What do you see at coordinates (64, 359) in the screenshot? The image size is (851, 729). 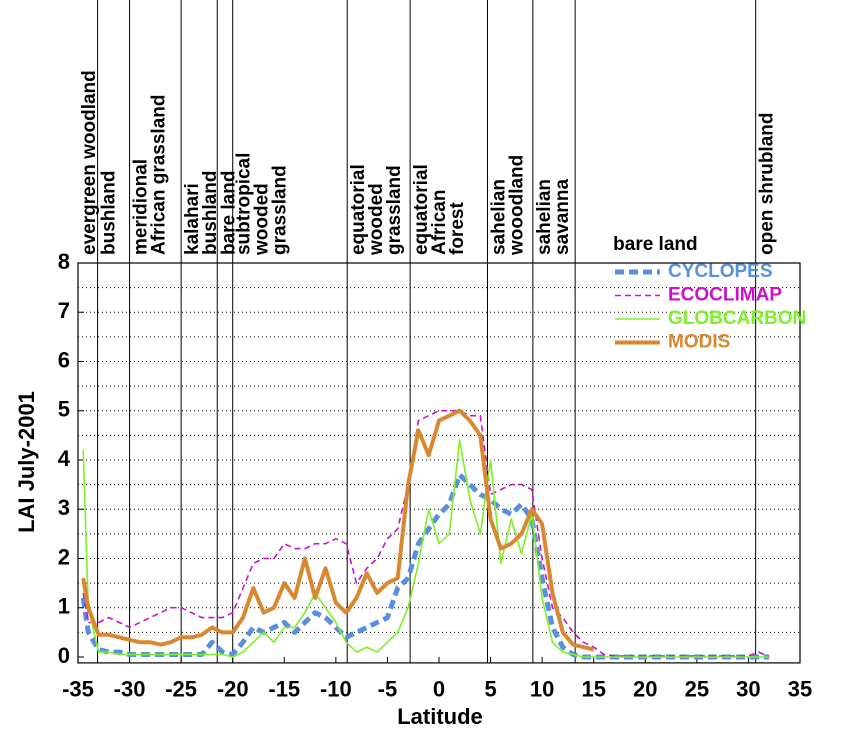 I see `y-tick-label: 6` at bounding box center [64, 359].